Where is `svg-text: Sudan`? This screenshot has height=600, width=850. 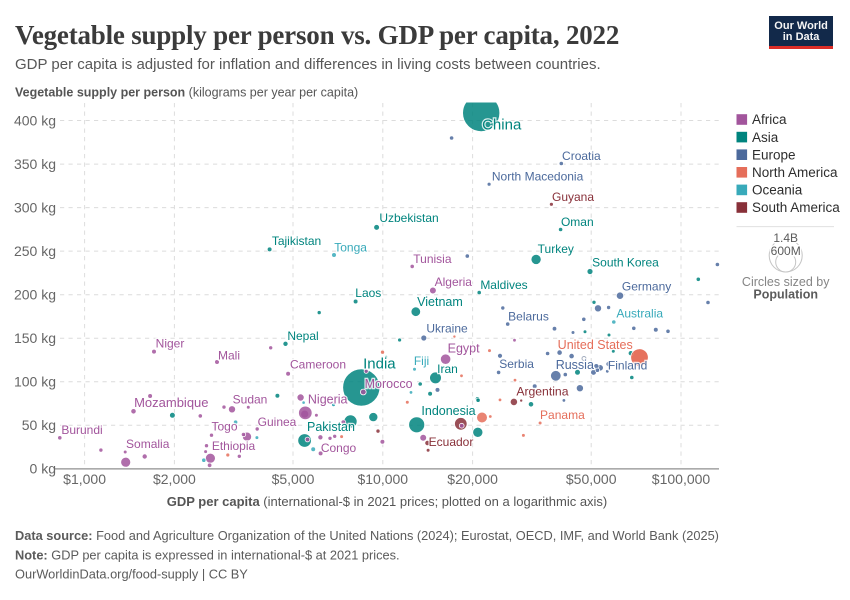
svg-text: Sudan is located at coordinates (250, 400).